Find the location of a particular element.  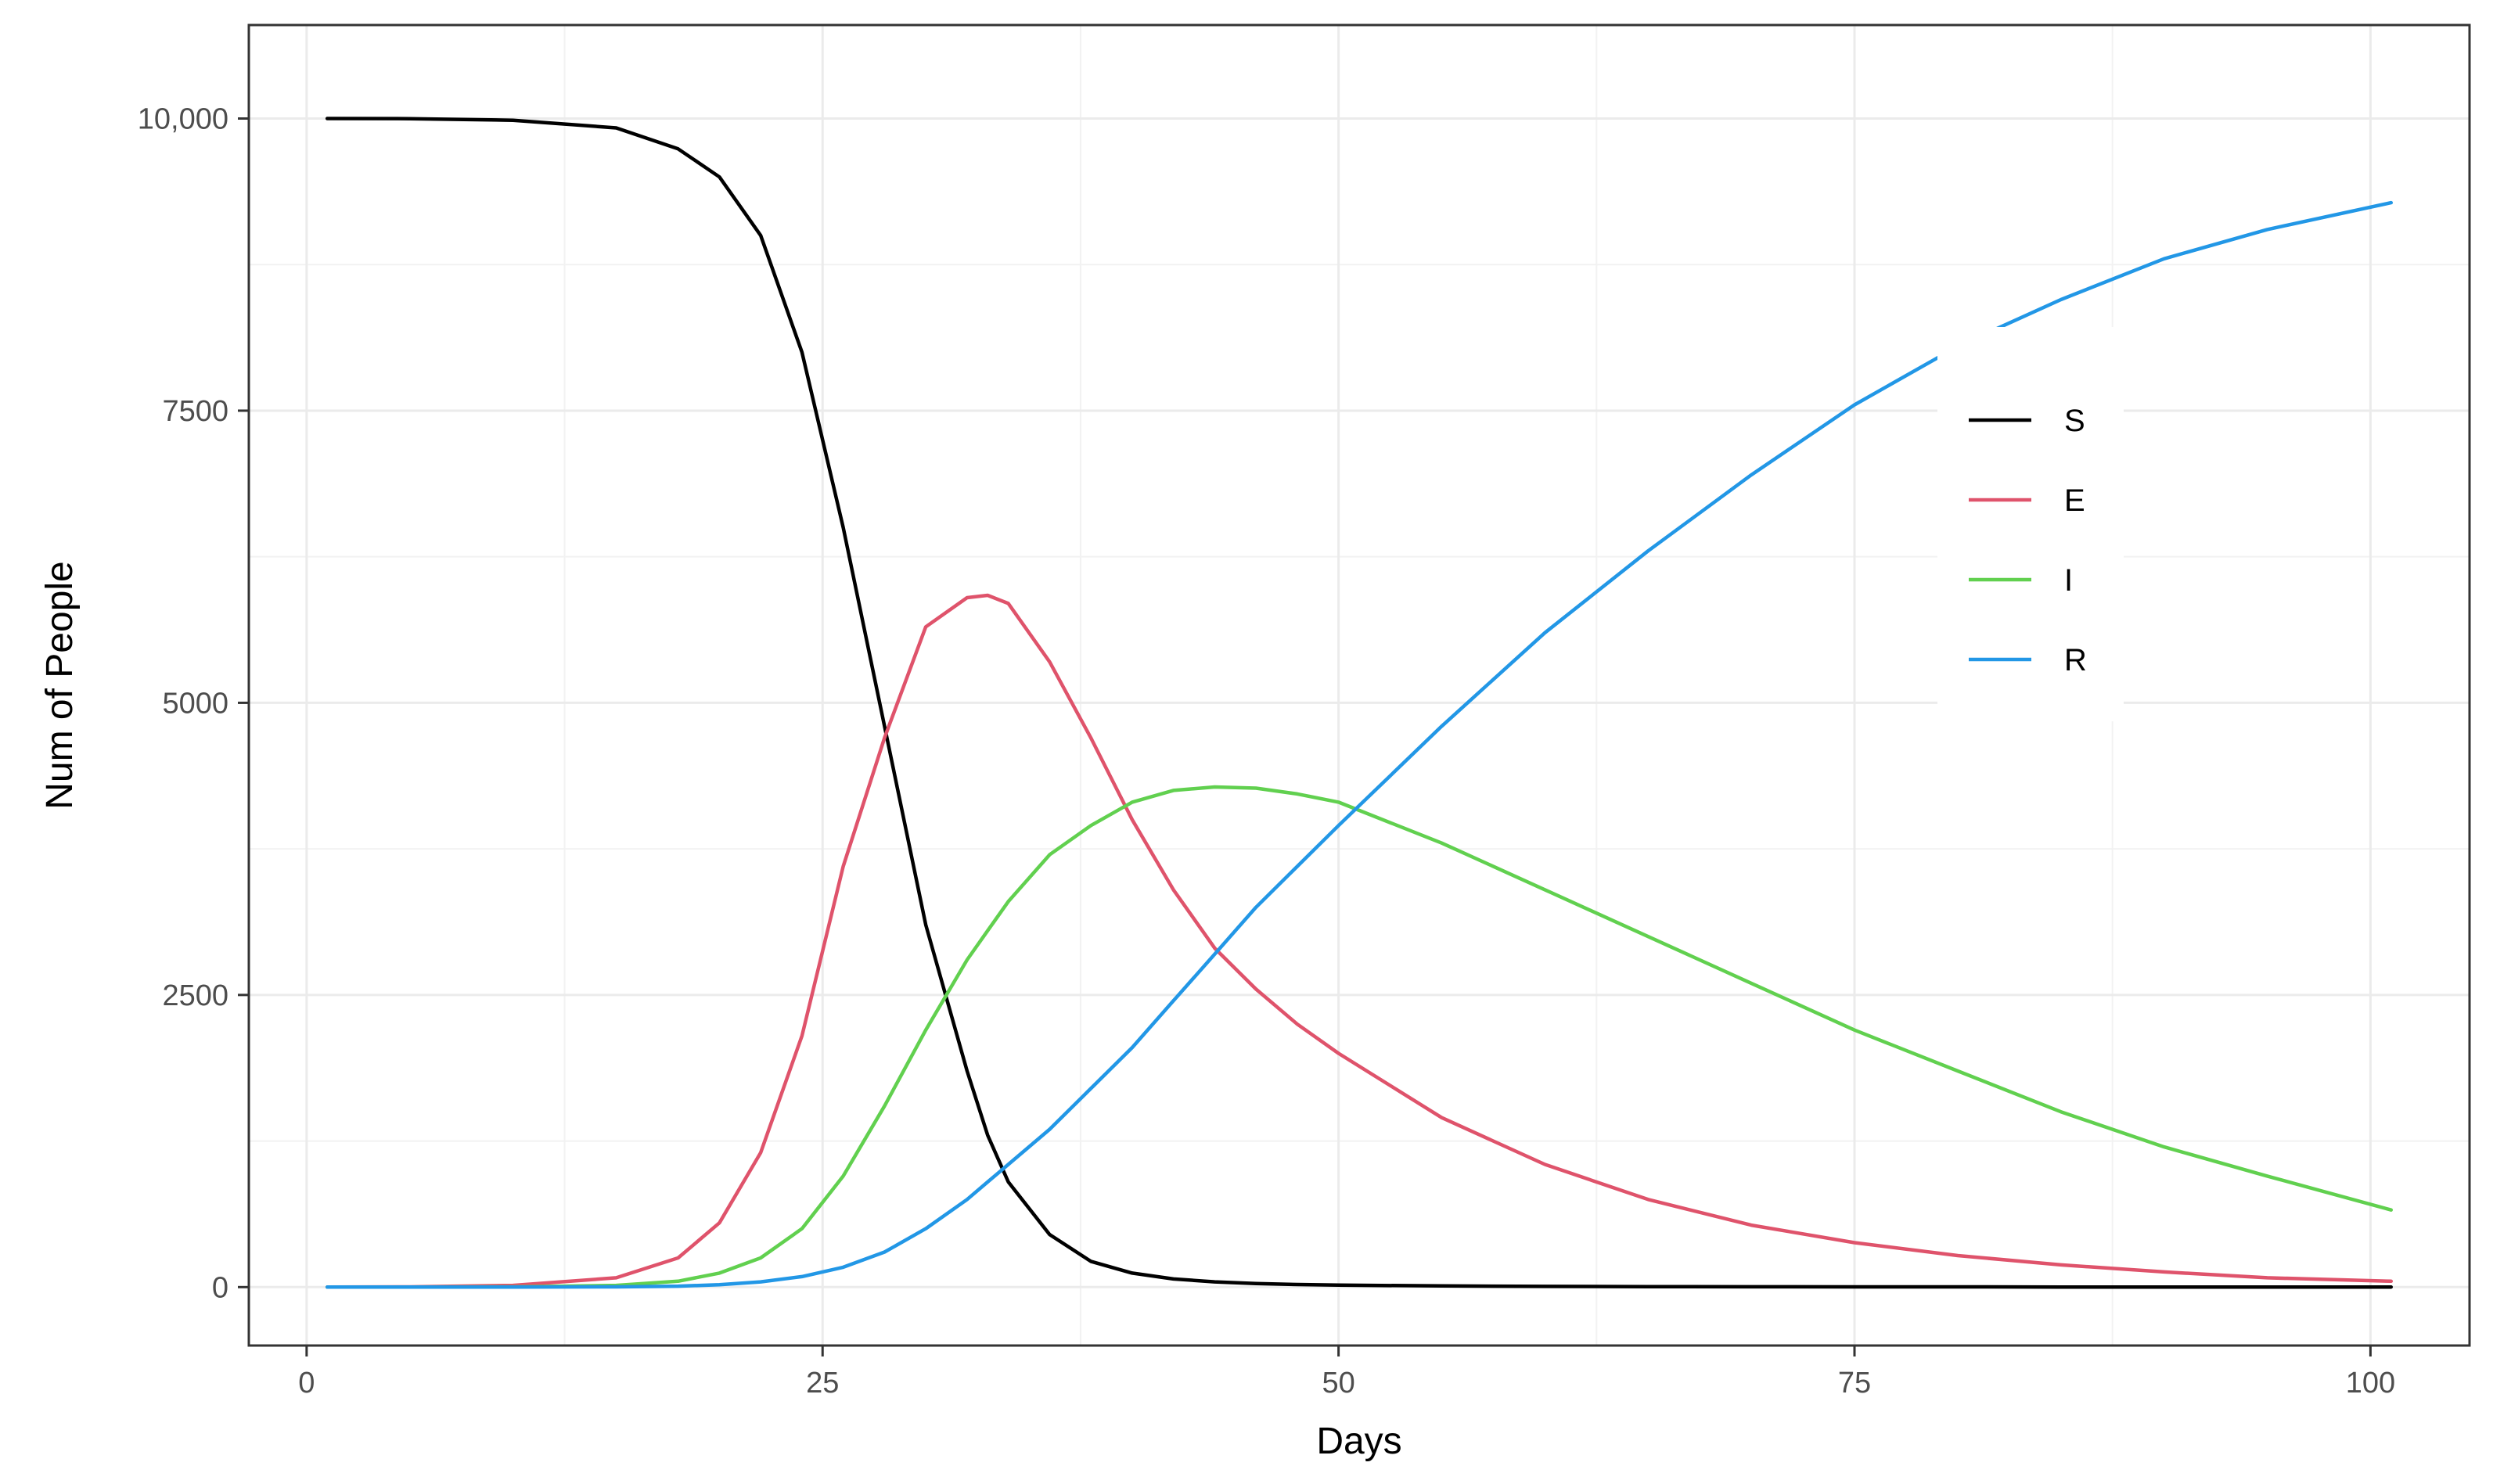

y-tick-label: 2500 is located at coordinates (195, 996).